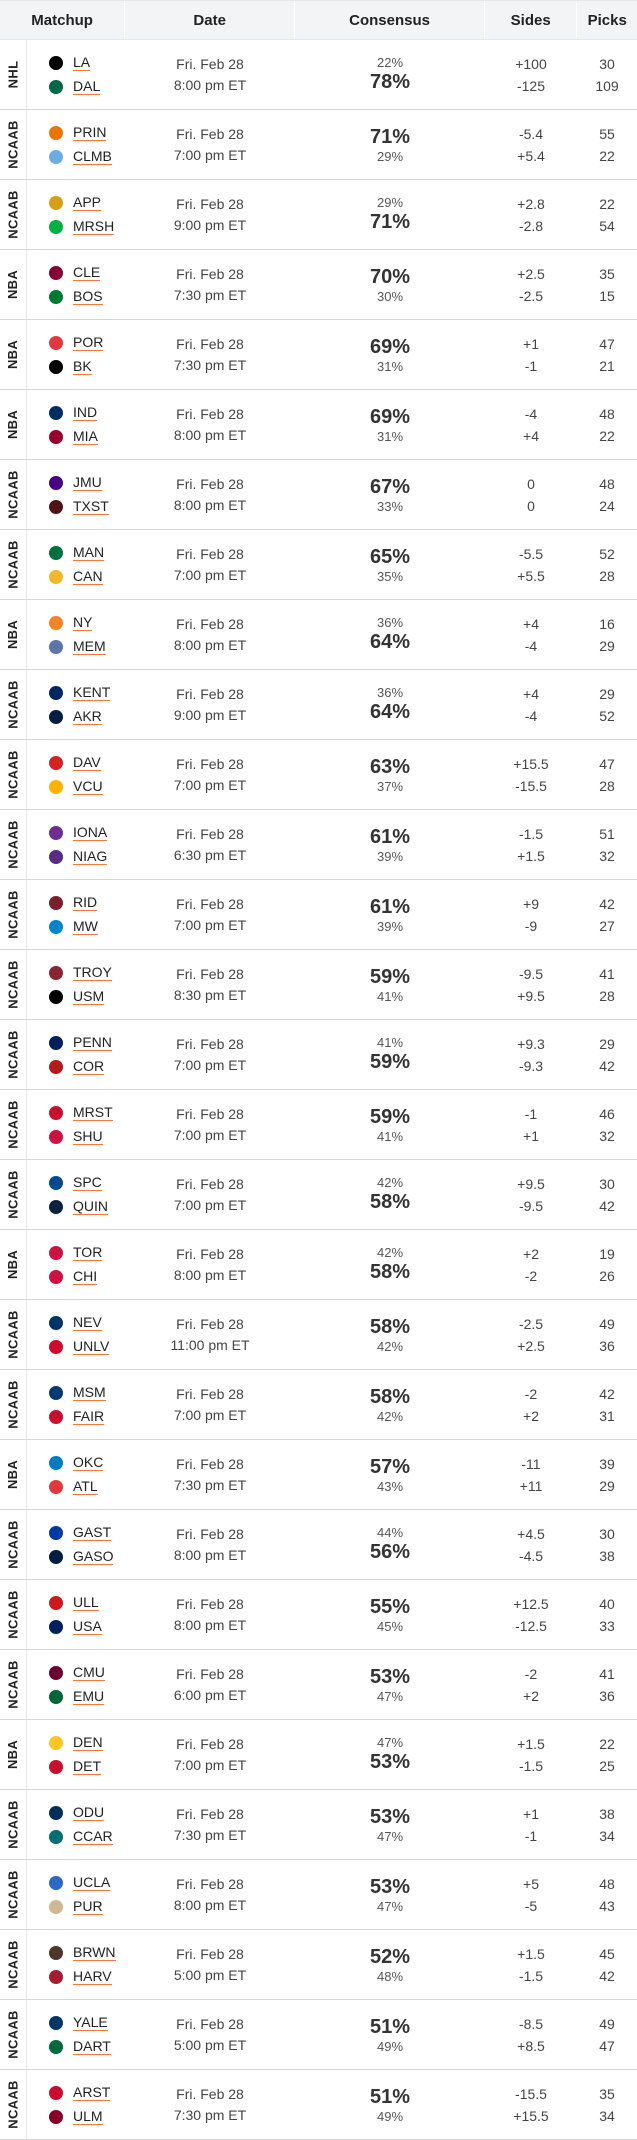  Describe the element at coordinates (90, 856) in the screenshot. I see `team-abbr-link: NIAG` at that location.